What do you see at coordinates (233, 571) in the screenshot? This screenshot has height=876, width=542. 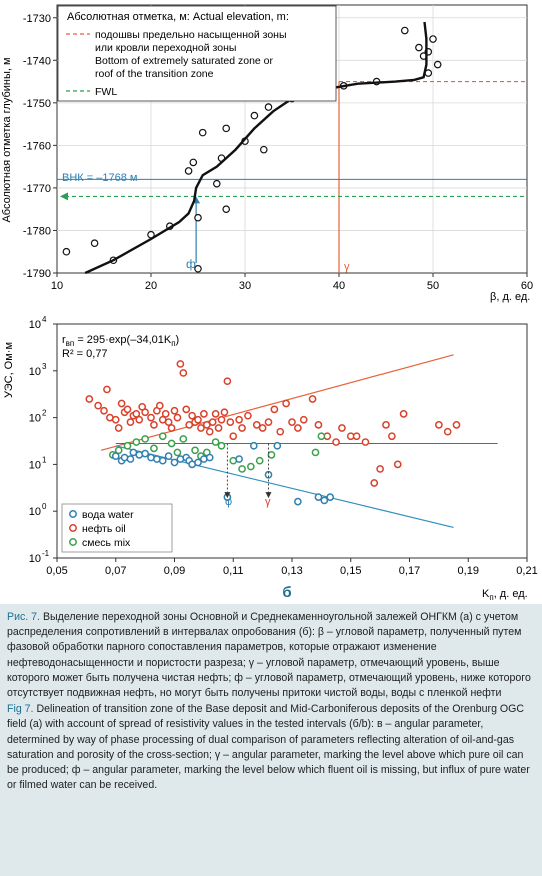 I see `panel-b-x-tick-label: 0,11` at bounding box center [233, 571].